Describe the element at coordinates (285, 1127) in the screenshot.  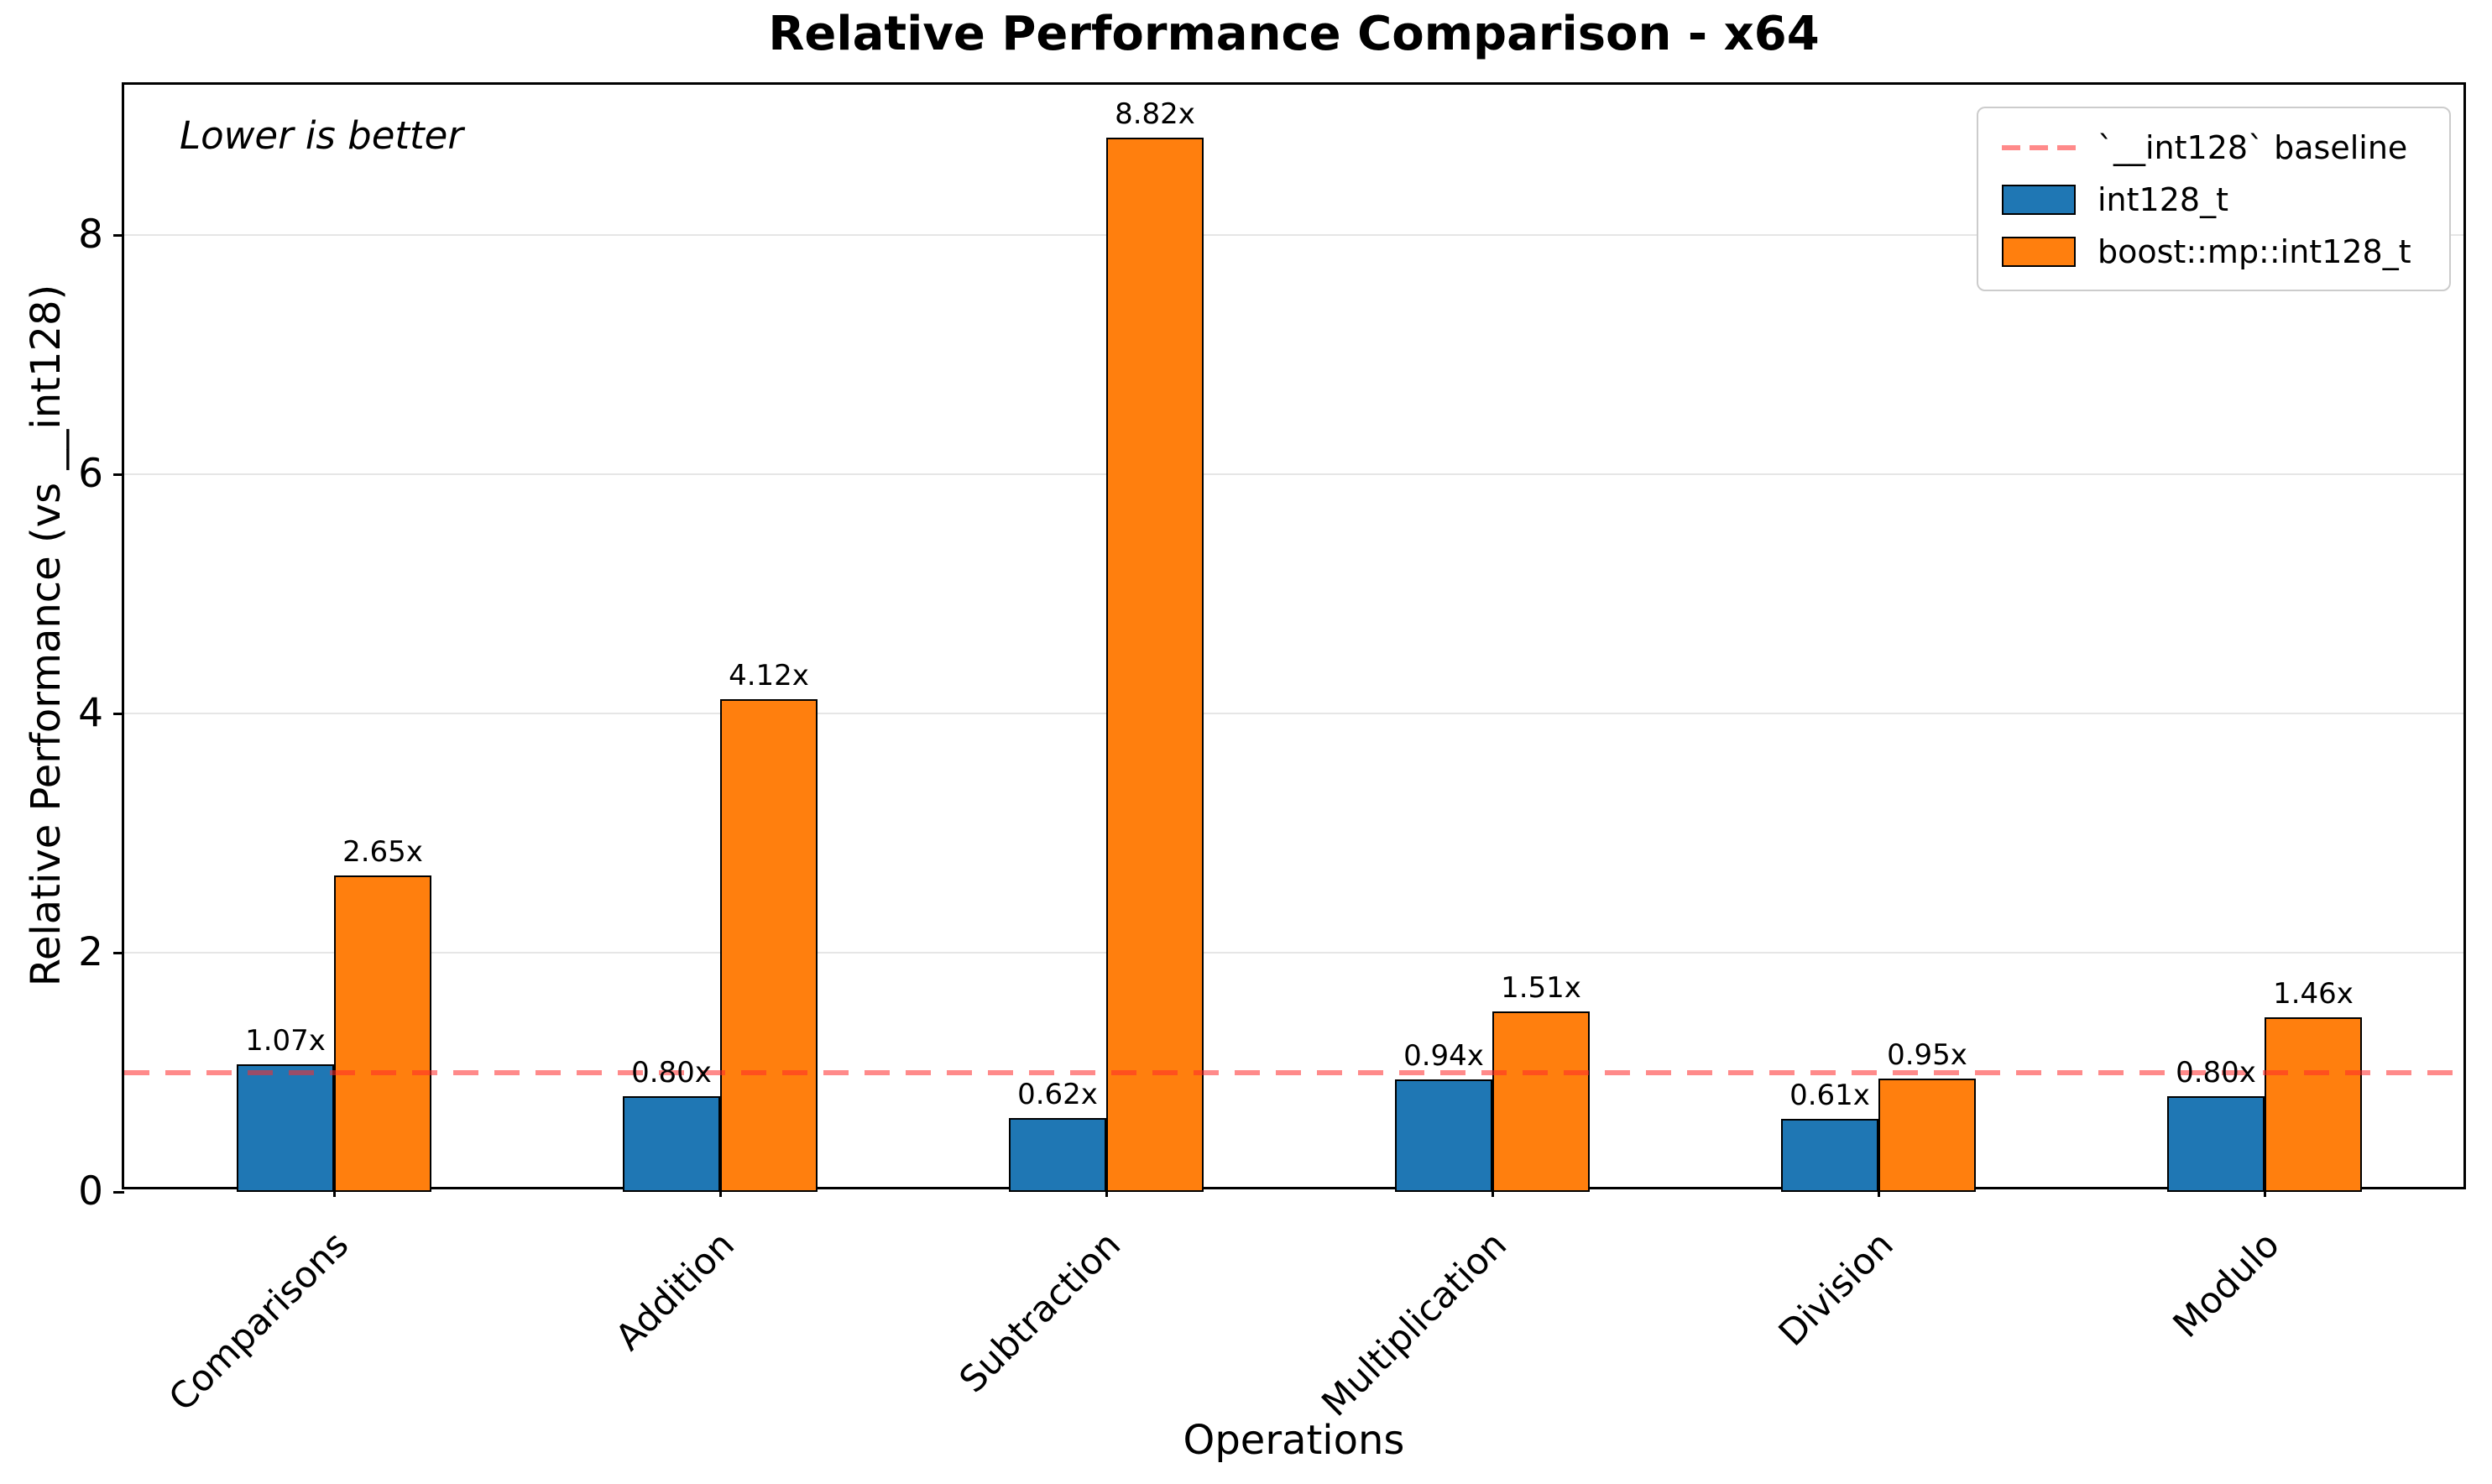
I see `bar-int128-t-comparisons` at that location.